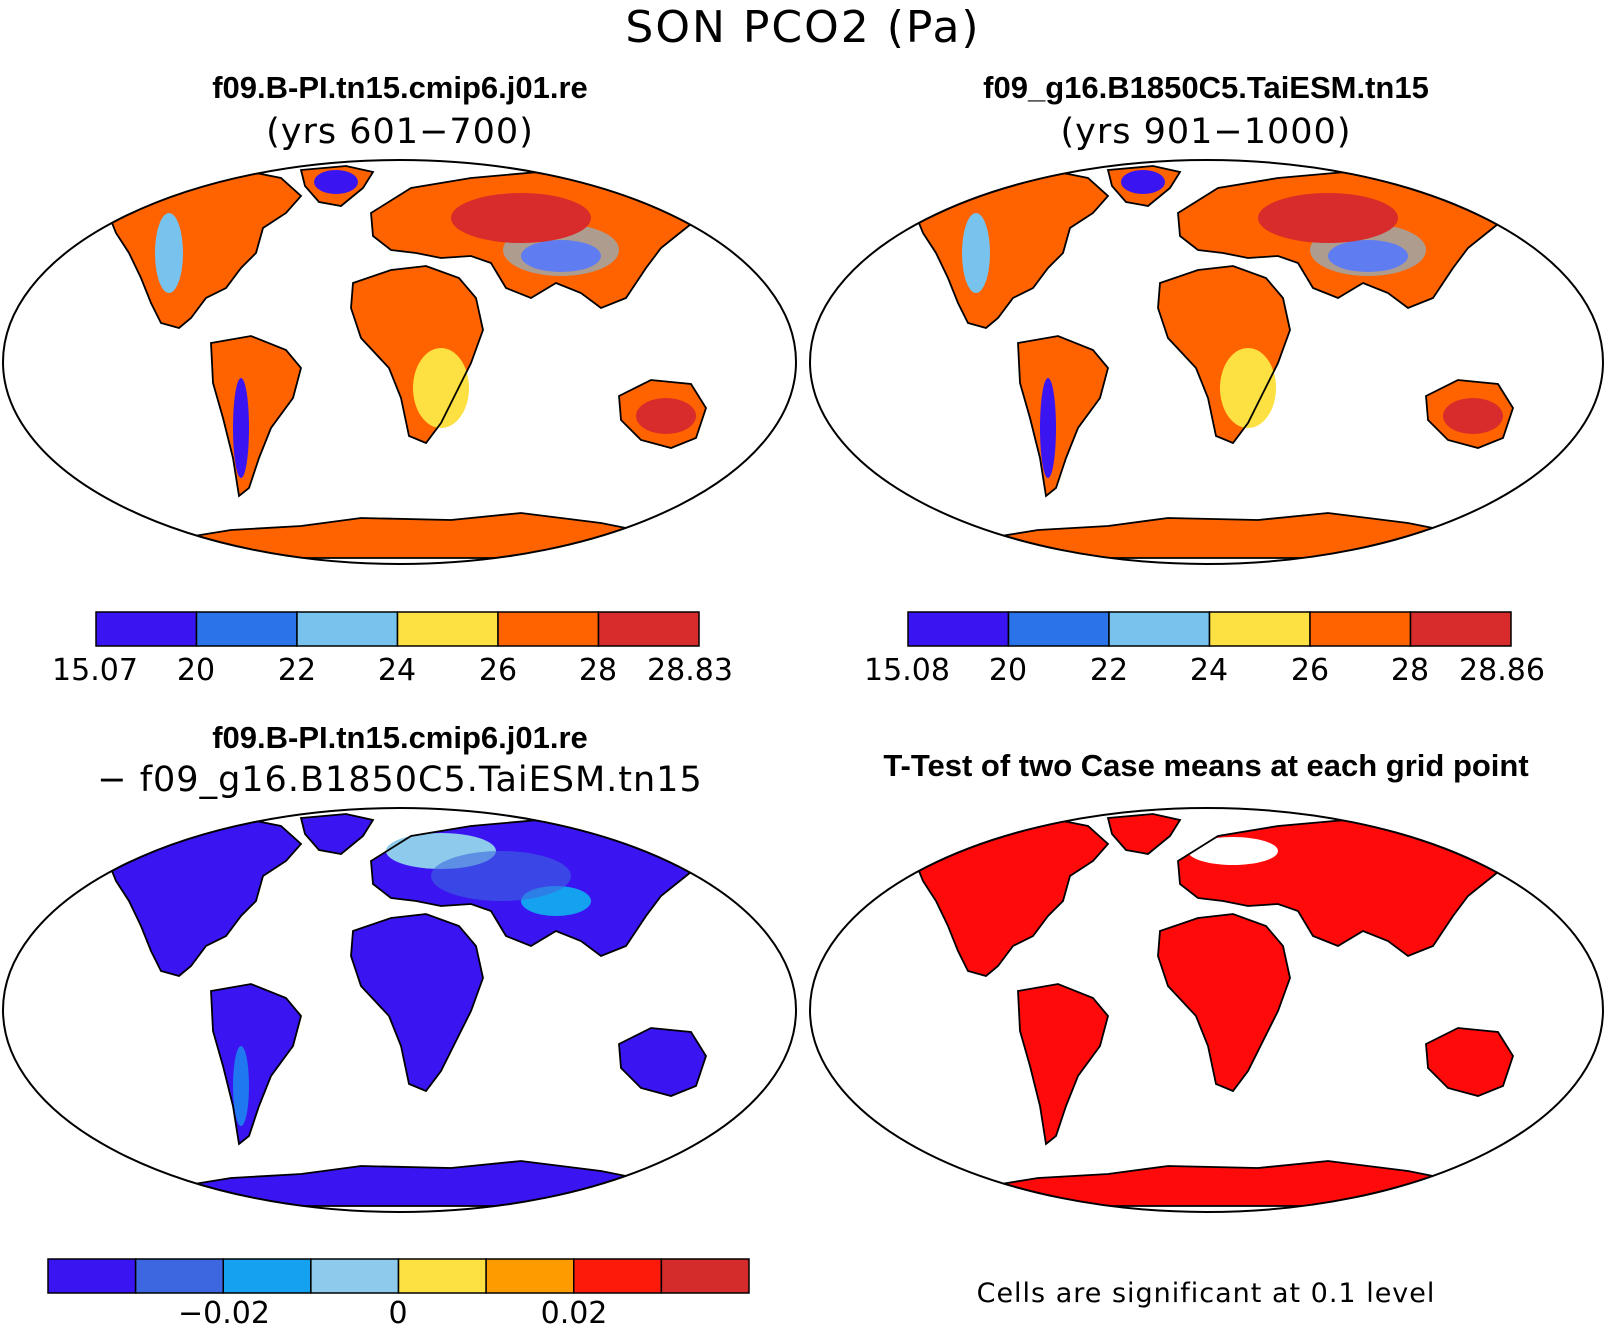  Describe the element at coordinates (397, 670) in the screenshot. I see `colorbar-case1-tick: 24` at that location.